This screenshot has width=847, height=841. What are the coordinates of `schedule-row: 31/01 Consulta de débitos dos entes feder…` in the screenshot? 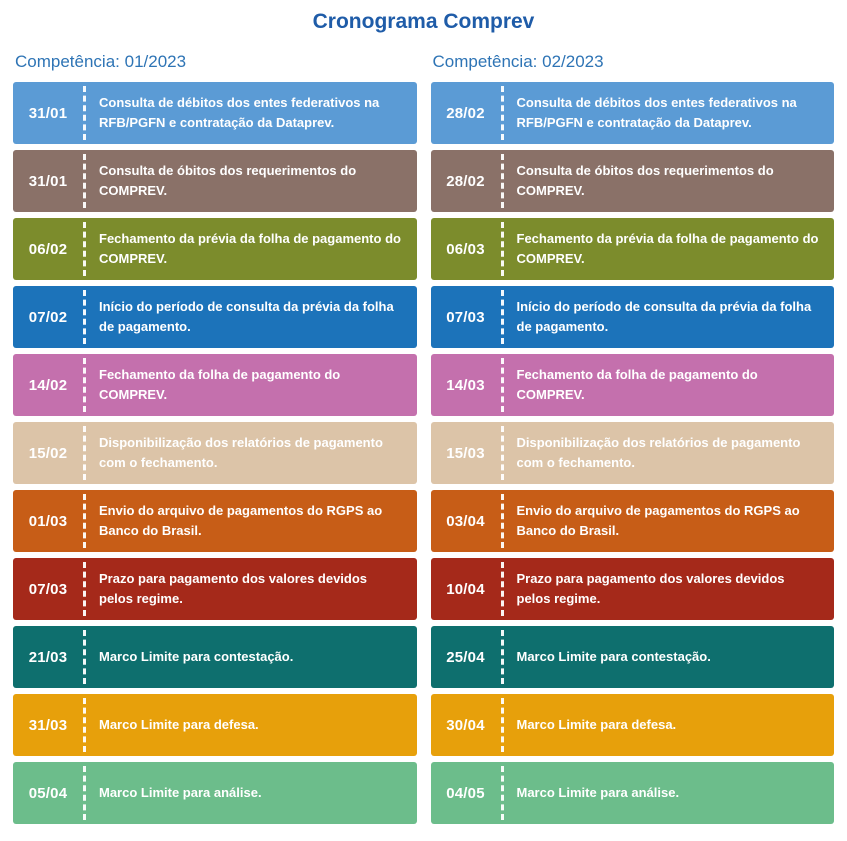 It's located at (215, 113).